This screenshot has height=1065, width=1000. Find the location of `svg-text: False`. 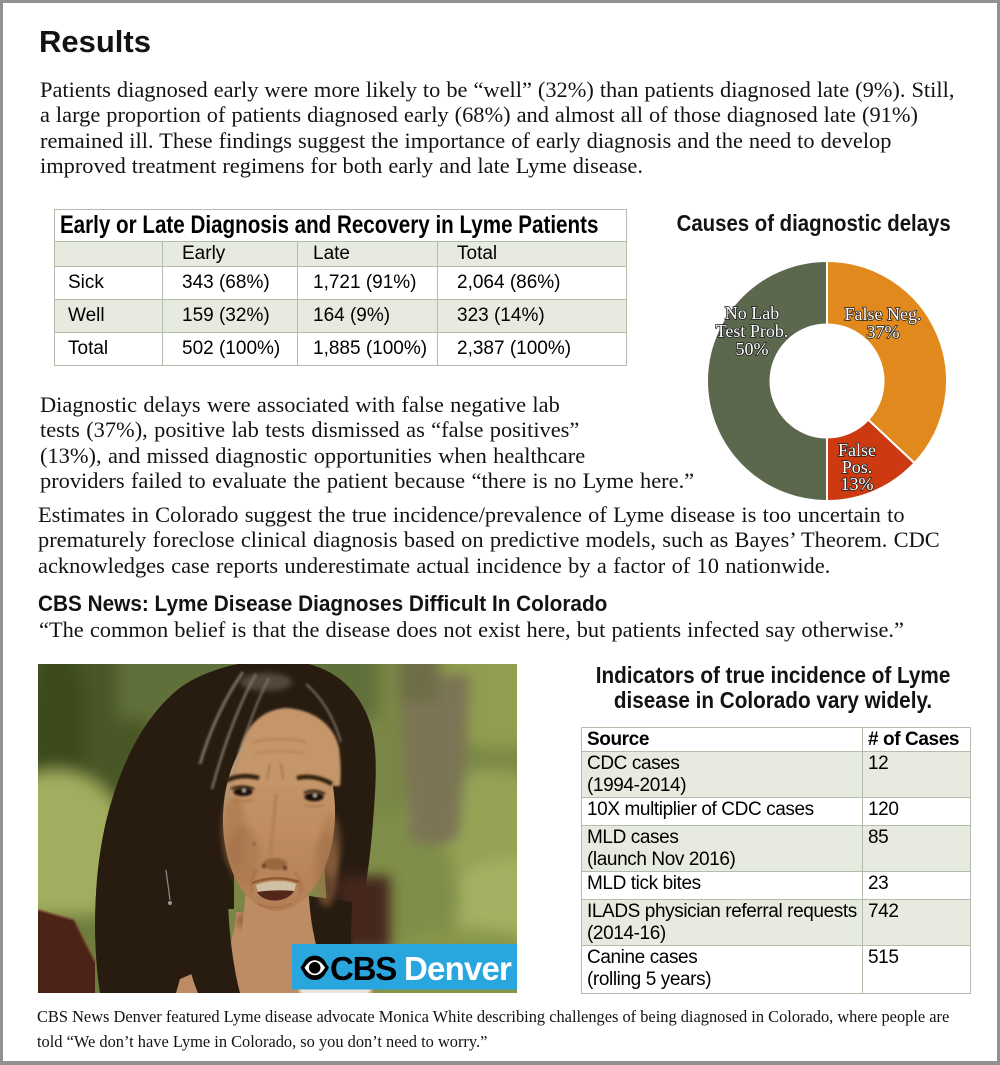

svg-text: False is located at coordinates (857, 450).